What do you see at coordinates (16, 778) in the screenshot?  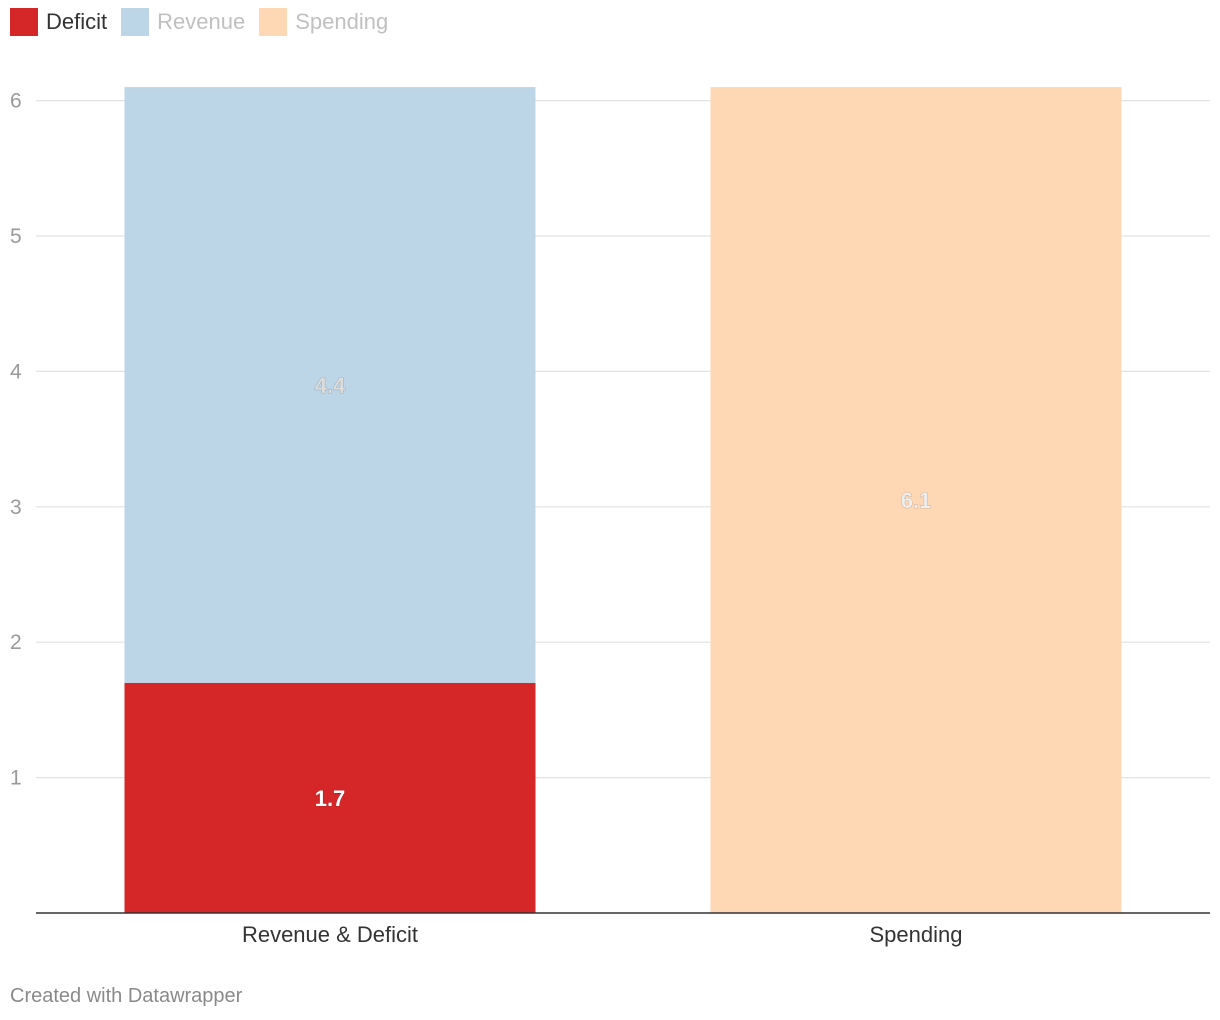 I see `y-tick-label: 1` at bounding box center [16, 778].